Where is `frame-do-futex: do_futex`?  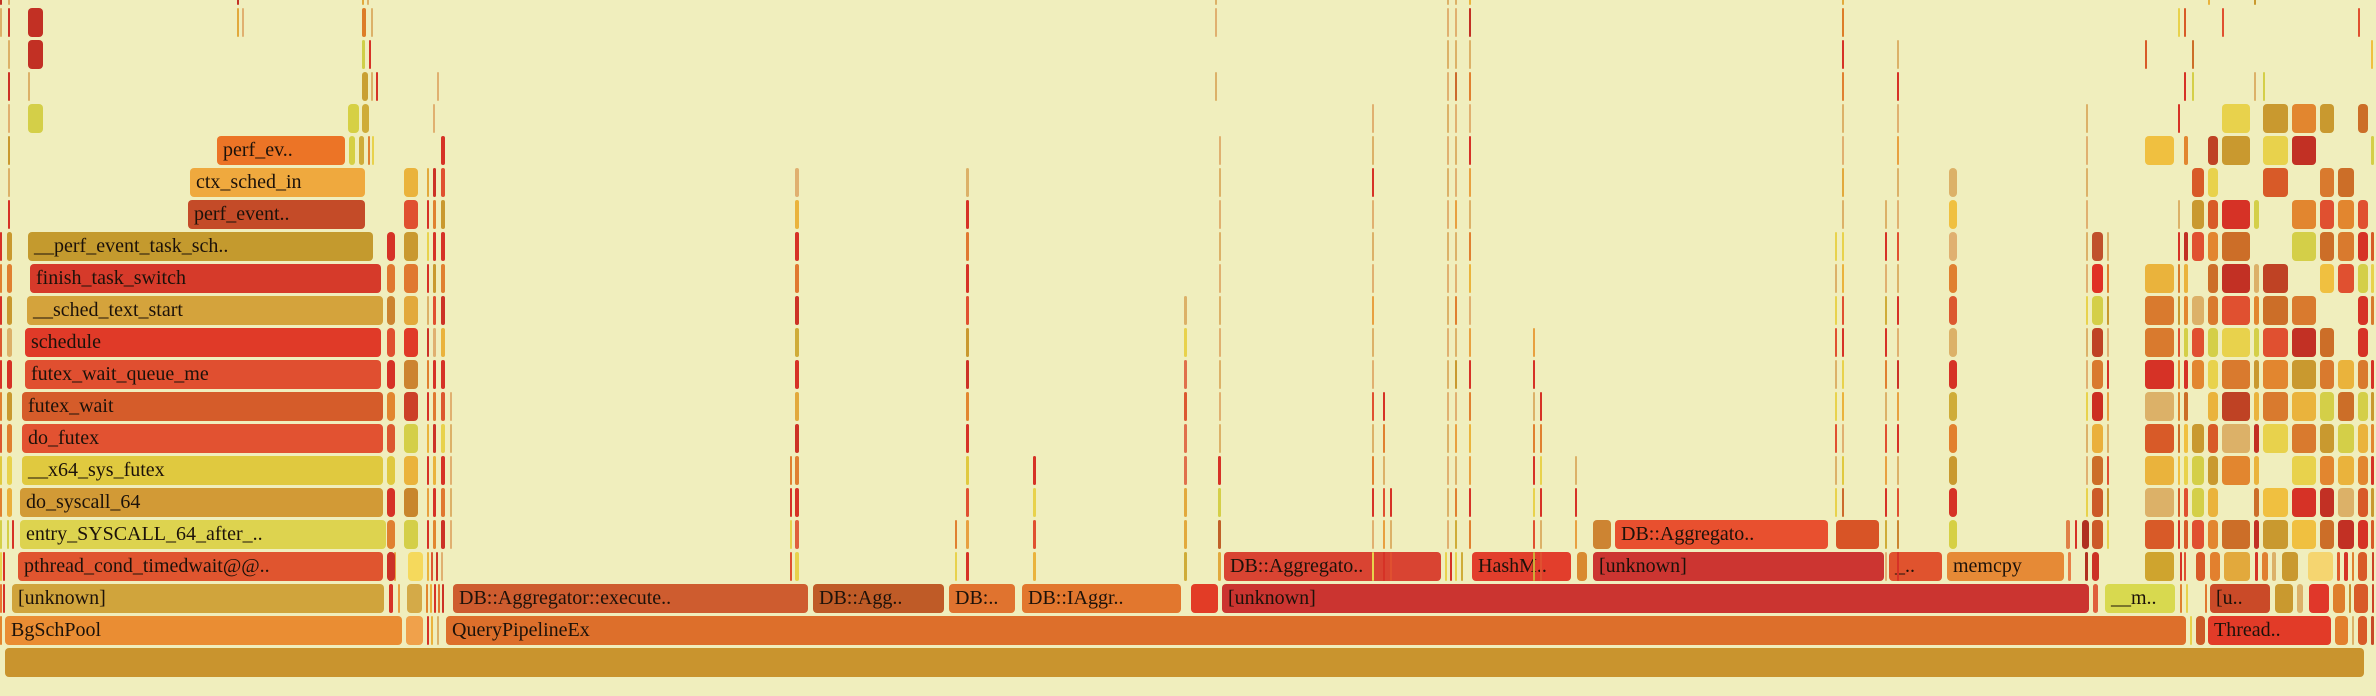 frame-do-futex: do_futex is located at coordinates (202, 438).